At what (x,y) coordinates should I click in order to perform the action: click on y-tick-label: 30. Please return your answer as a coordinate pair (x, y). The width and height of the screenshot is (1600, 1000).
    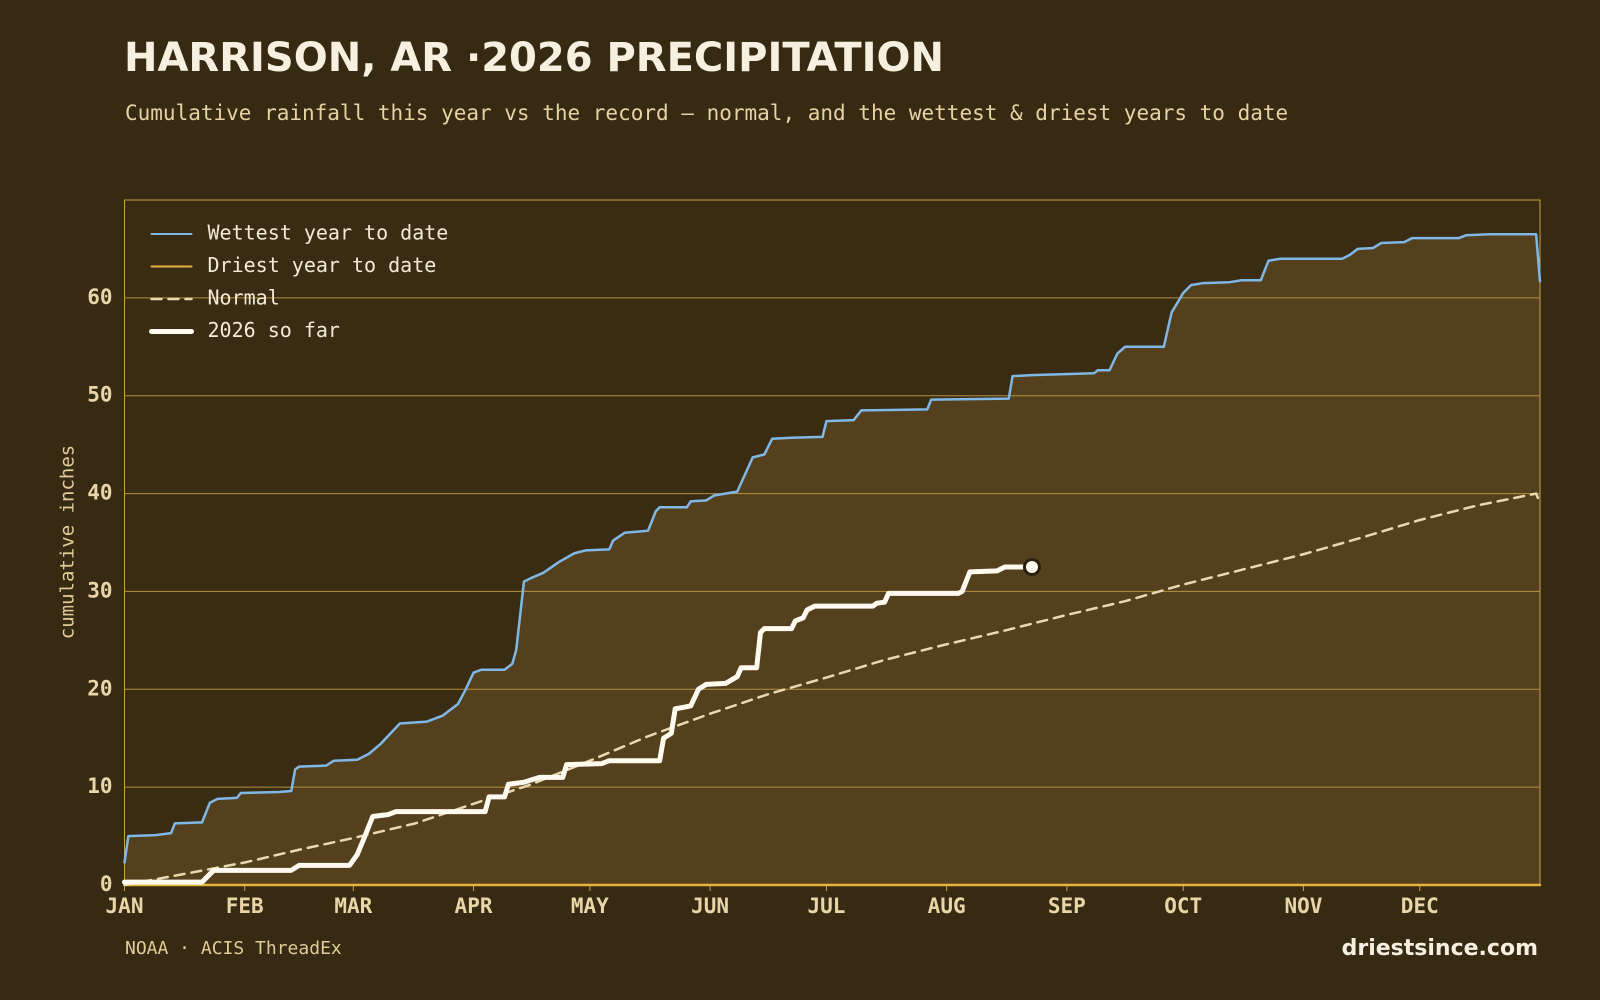
    Looking at the image, I should click on (99, 590).